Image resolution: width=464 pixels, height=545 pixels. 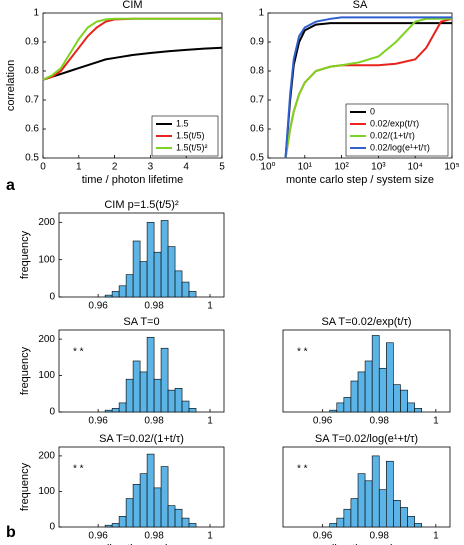 I want to click on chart-title: SA T=0, so click(x=141, y=322).